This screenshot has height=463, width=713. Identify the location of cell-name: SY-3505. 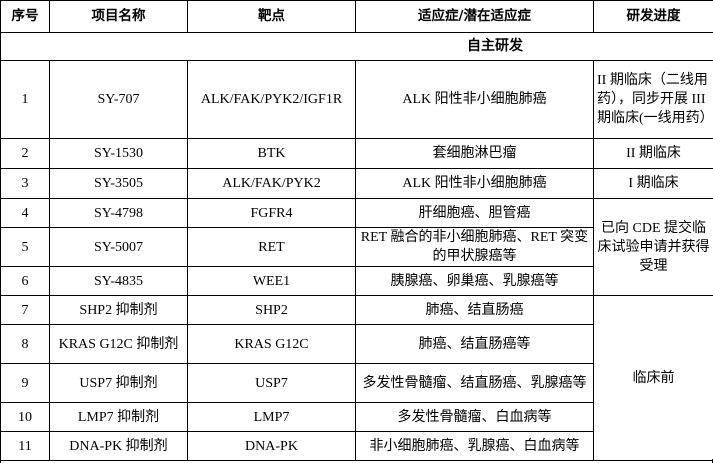
(118, 183).